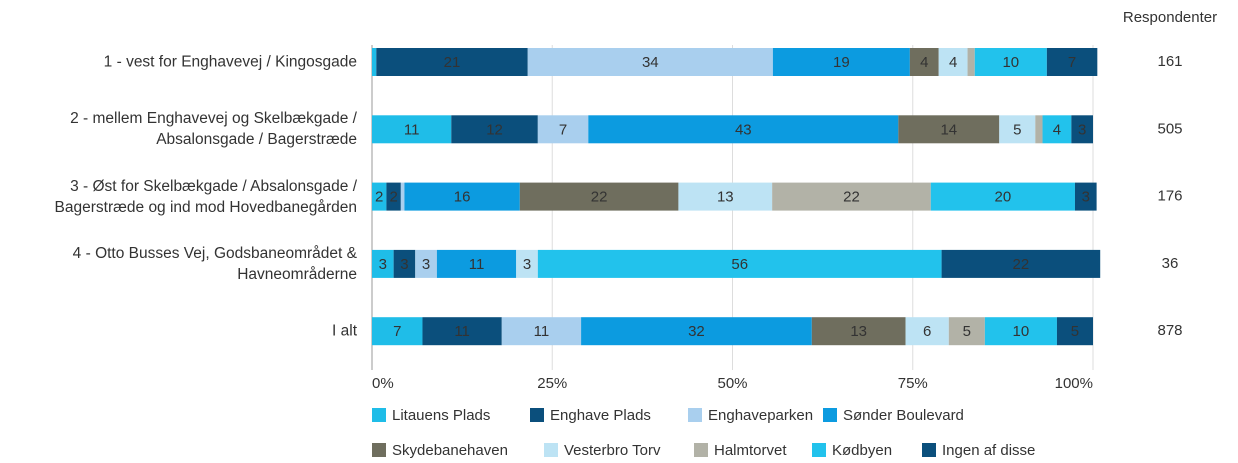 The image size is (1238, 463). Describe the element at coordinates (862, 450) in the screenshot. I see `legend-label: Kødbyen` at that location.